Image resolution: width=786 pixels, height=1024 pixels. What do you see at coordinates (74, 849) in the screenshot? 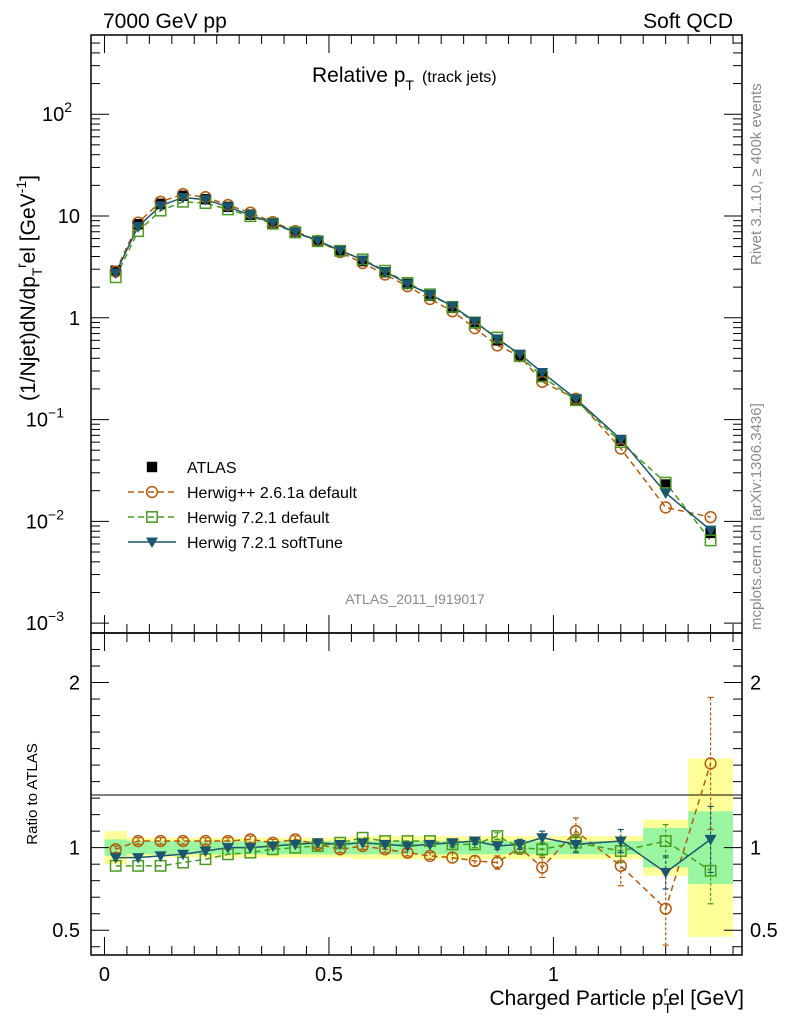
I see `ratio-tick-label: 1` at bounding box center [74, 849].